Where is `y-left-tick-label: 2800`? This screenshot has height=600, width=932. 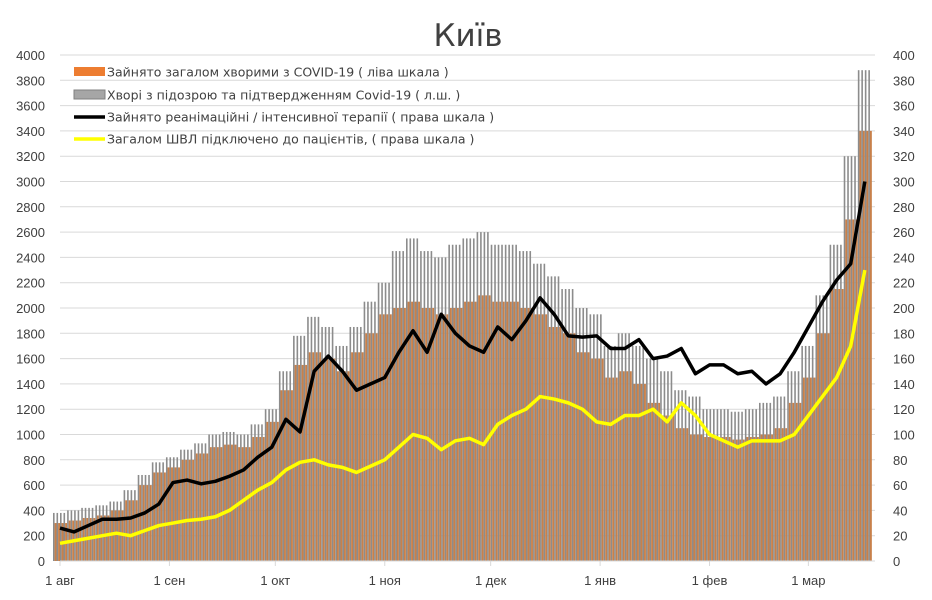 y-left-tick-label: 2800 is located at coordinates (30, 207).